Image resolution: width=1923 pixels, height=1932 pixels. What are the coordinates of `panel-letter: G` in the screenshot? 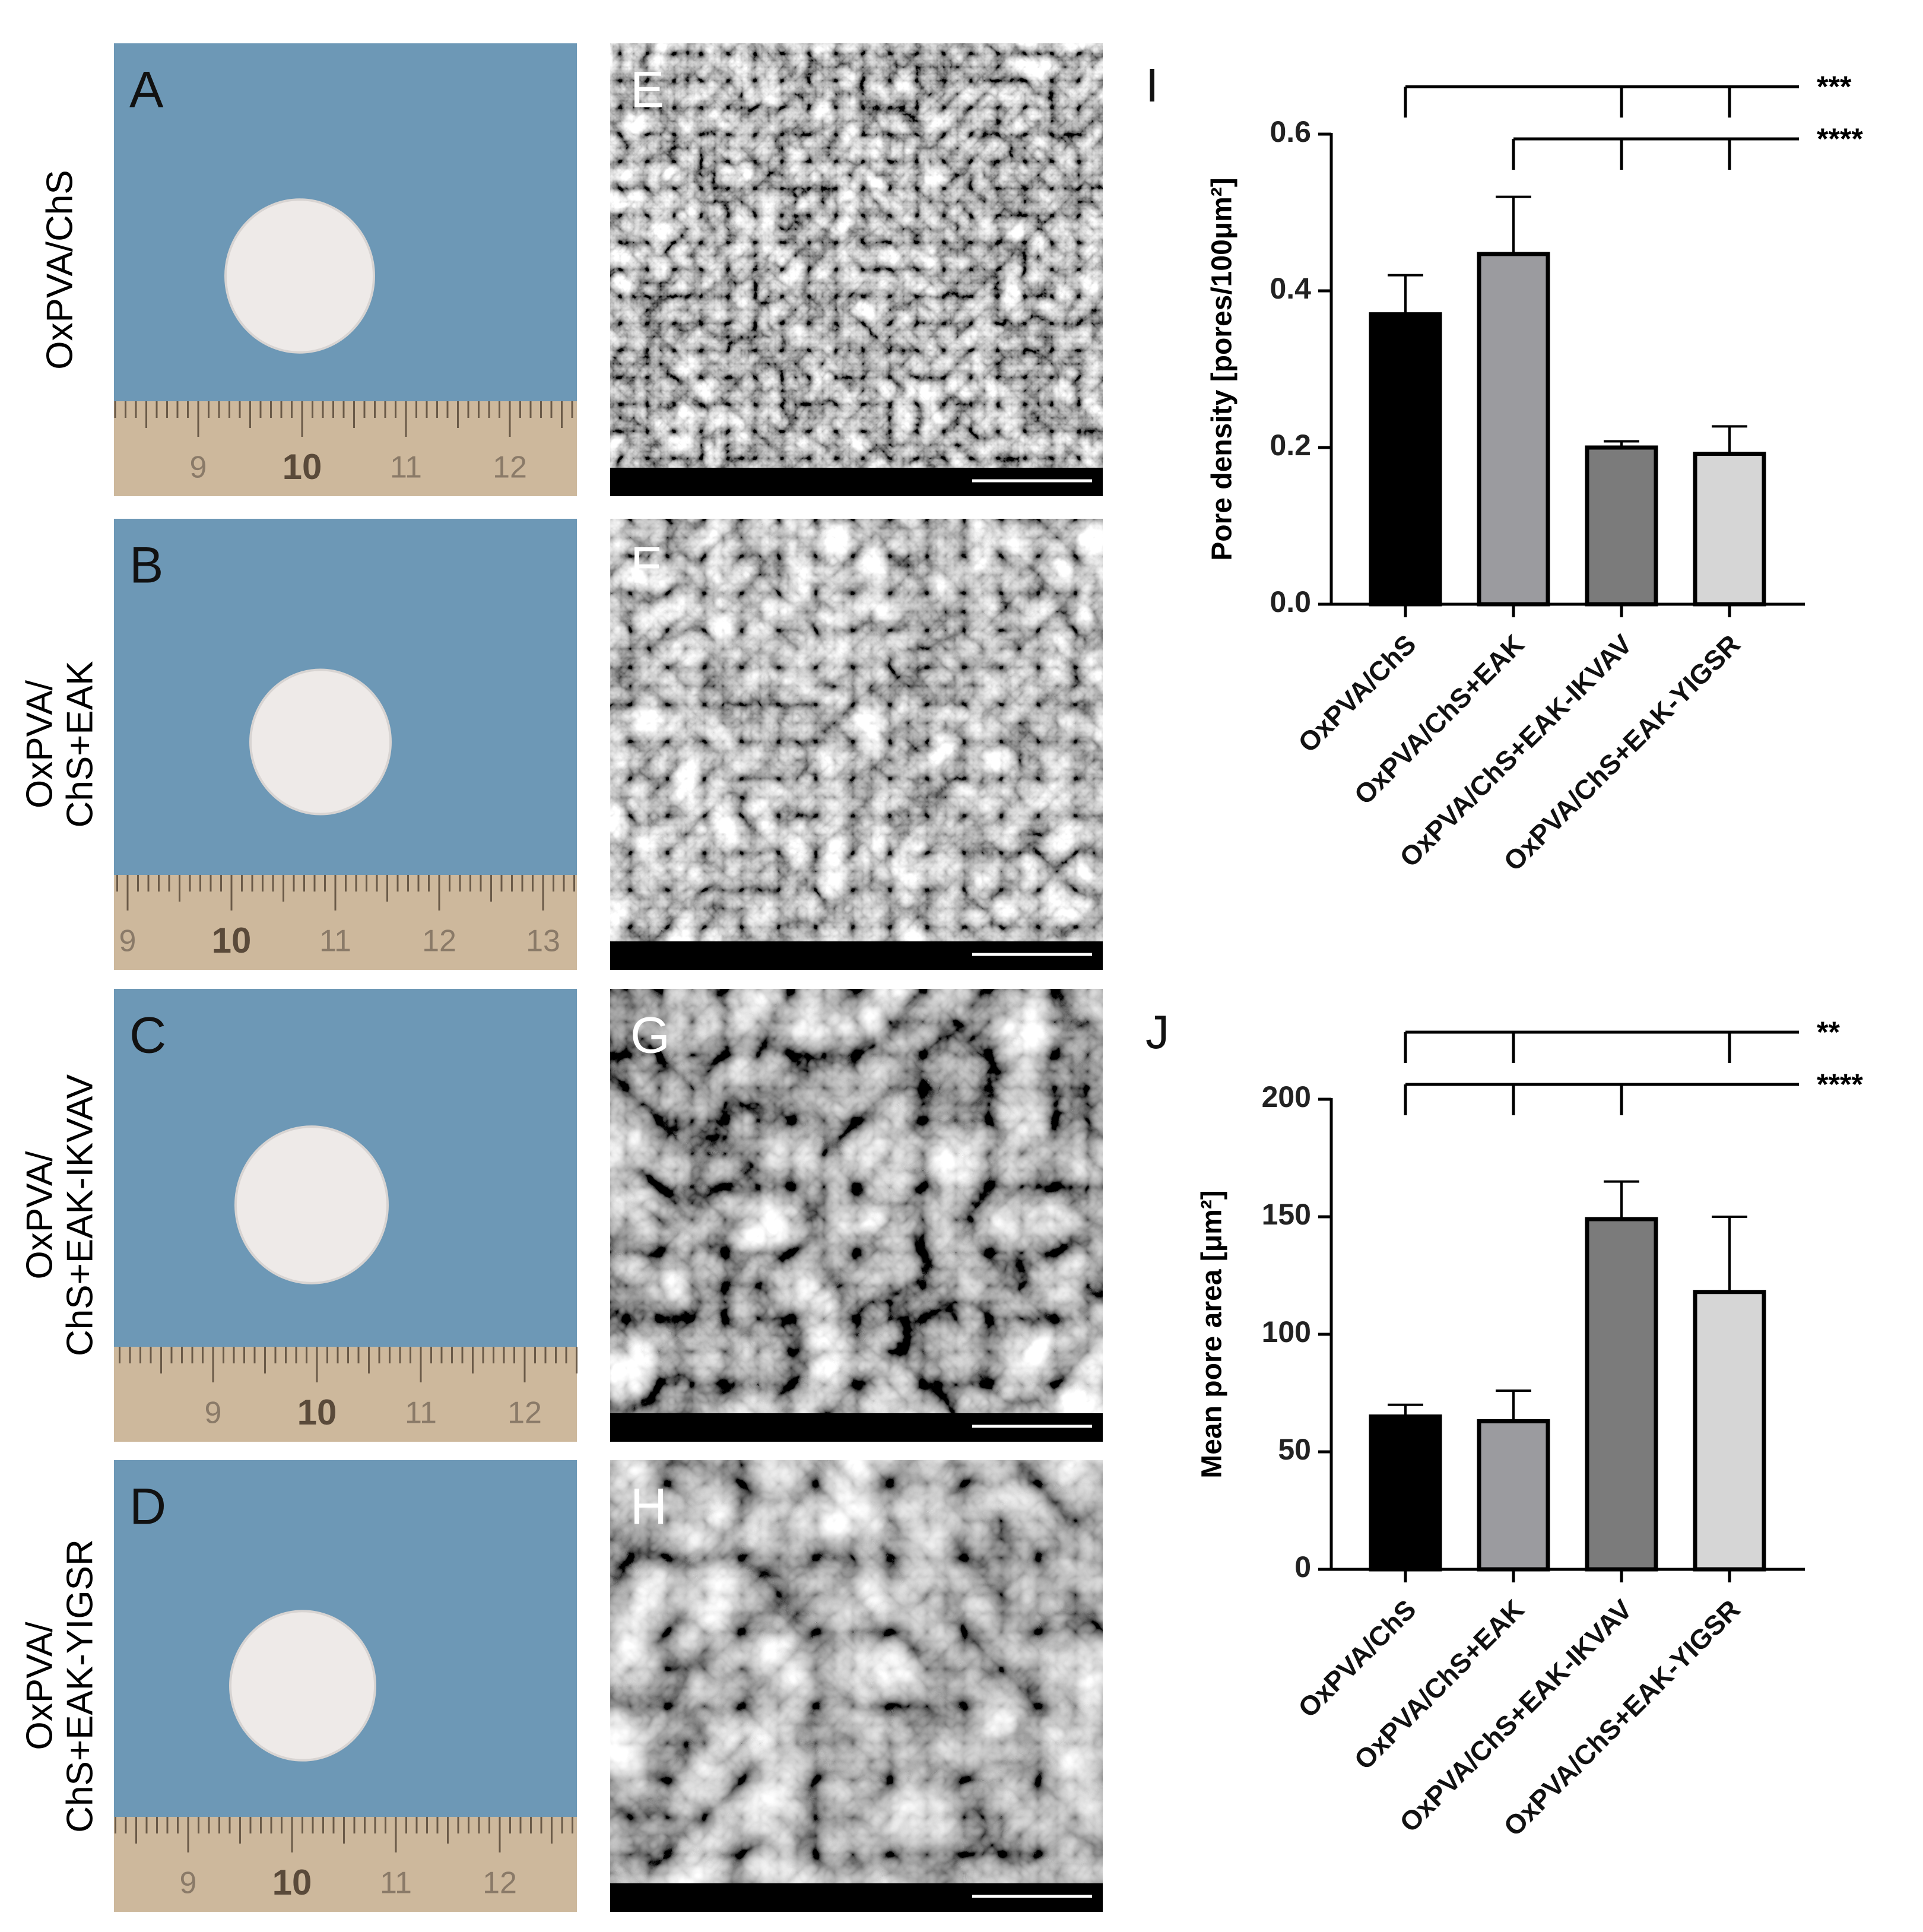 It's located at (650, 1035).